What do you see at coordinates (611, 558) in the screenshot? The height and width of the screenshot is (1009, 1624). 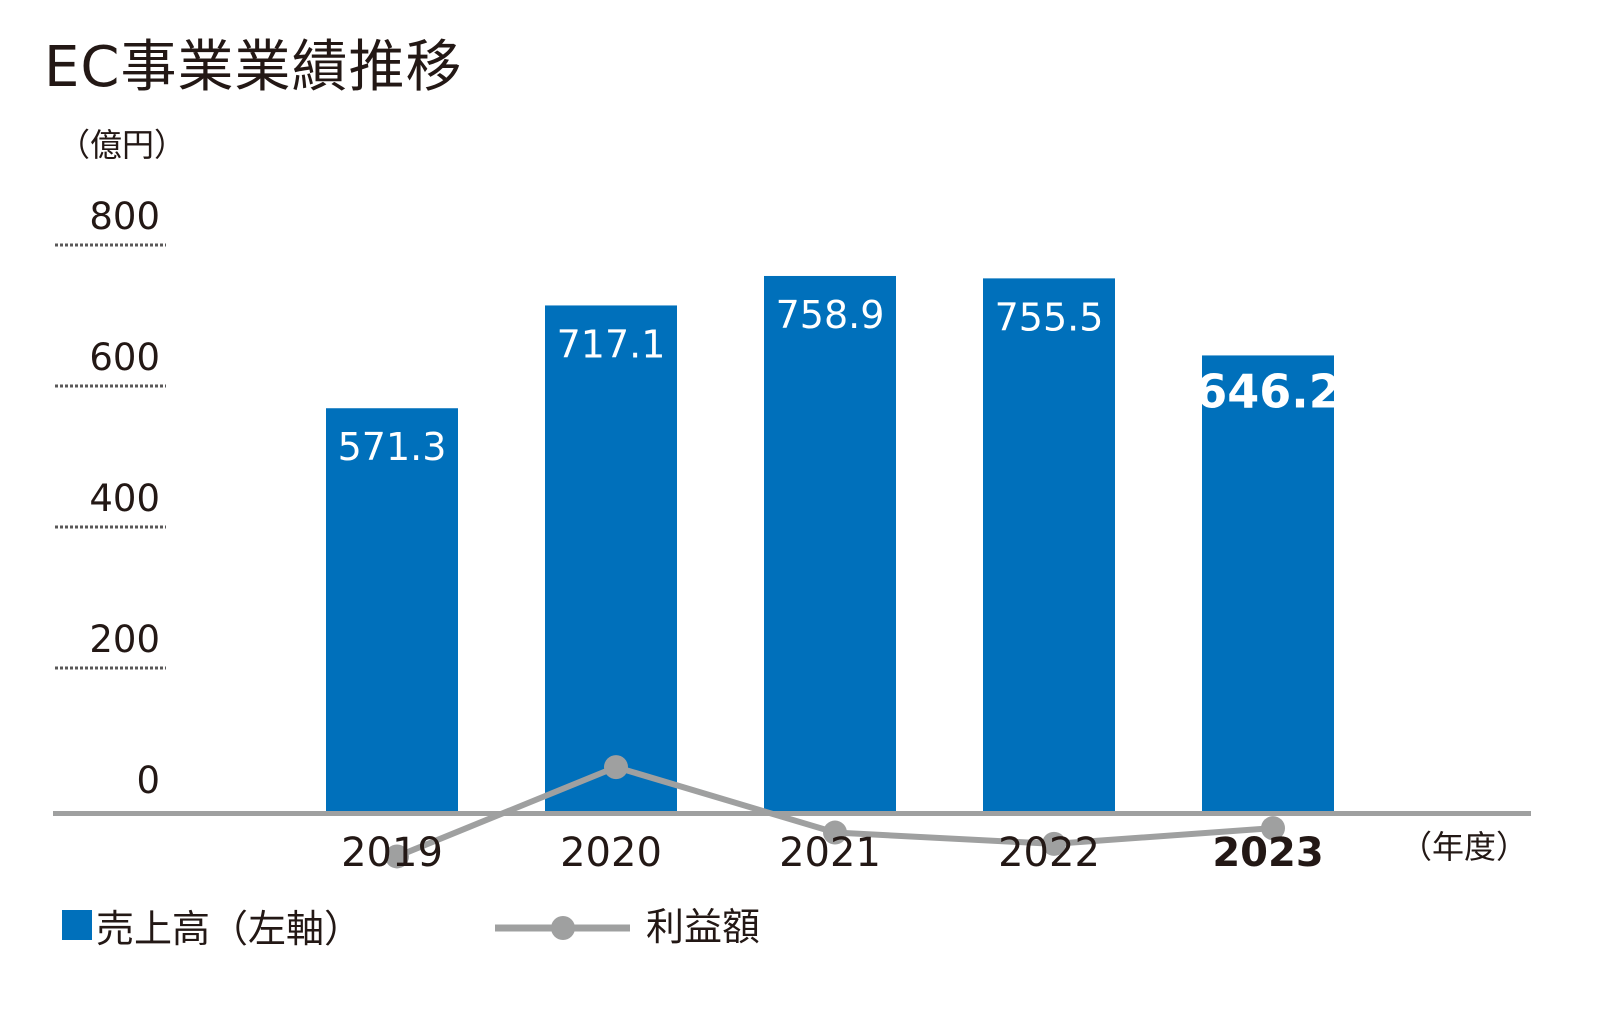 I see `bar-2020` at bounding box center [611, 558].